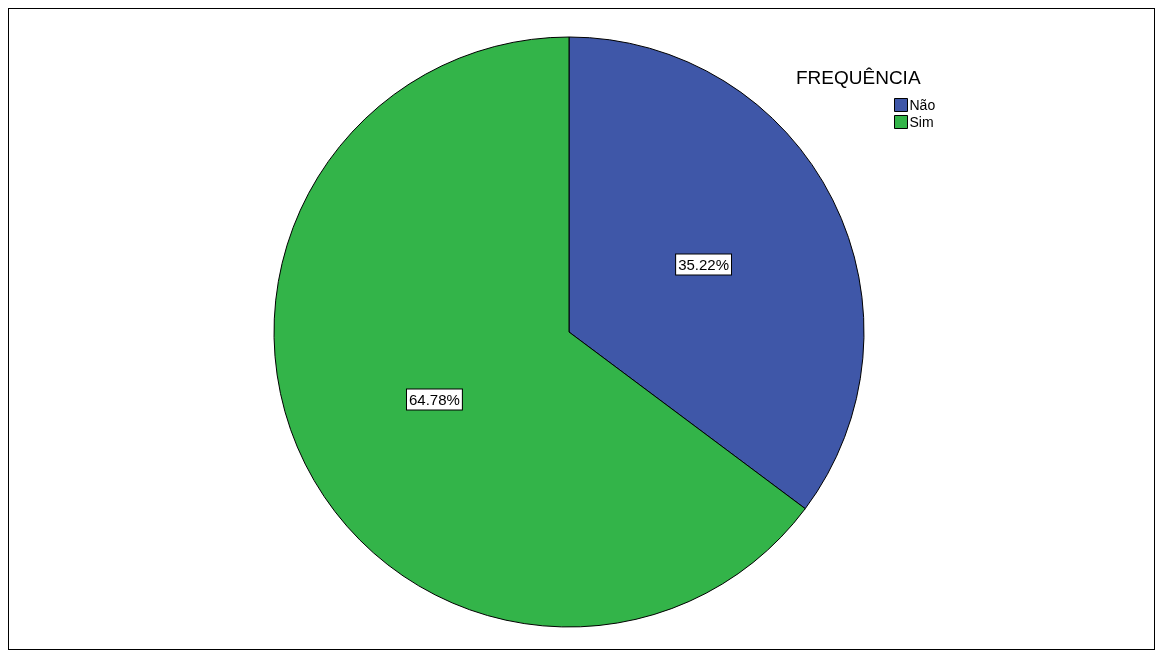 This screenshot has height=664, width=1163. Describe the element at coordinates (858, 77) in the screenshot. I see `legend-title: FREQUÊNCIA` at that location.